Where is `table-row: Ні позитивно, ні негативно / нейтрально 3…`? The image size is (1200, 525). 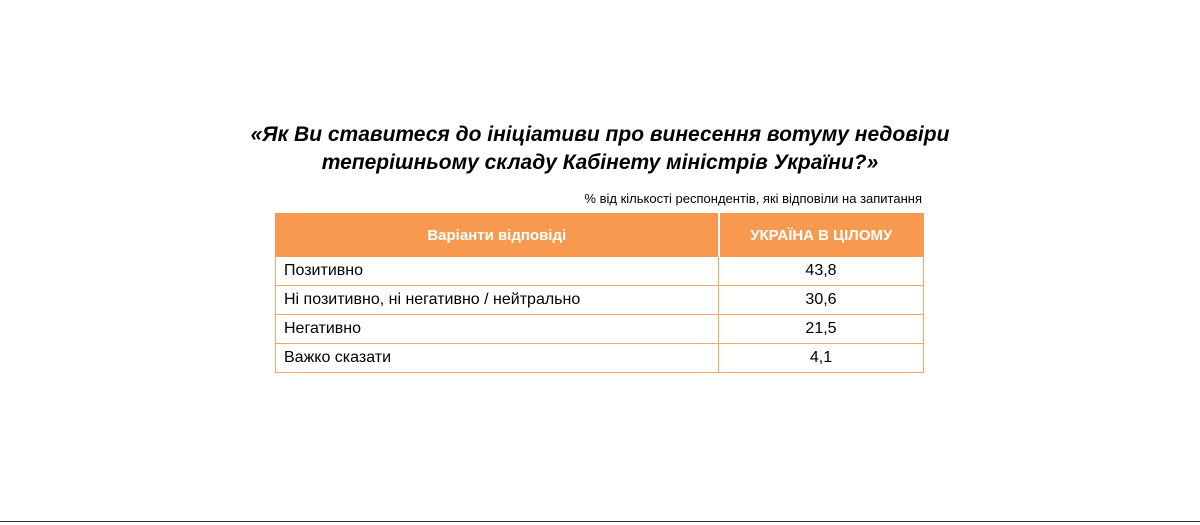
table-row: Ні позитивно, ні негативно / нейтрально 3… is located at coordinates (599, 300).